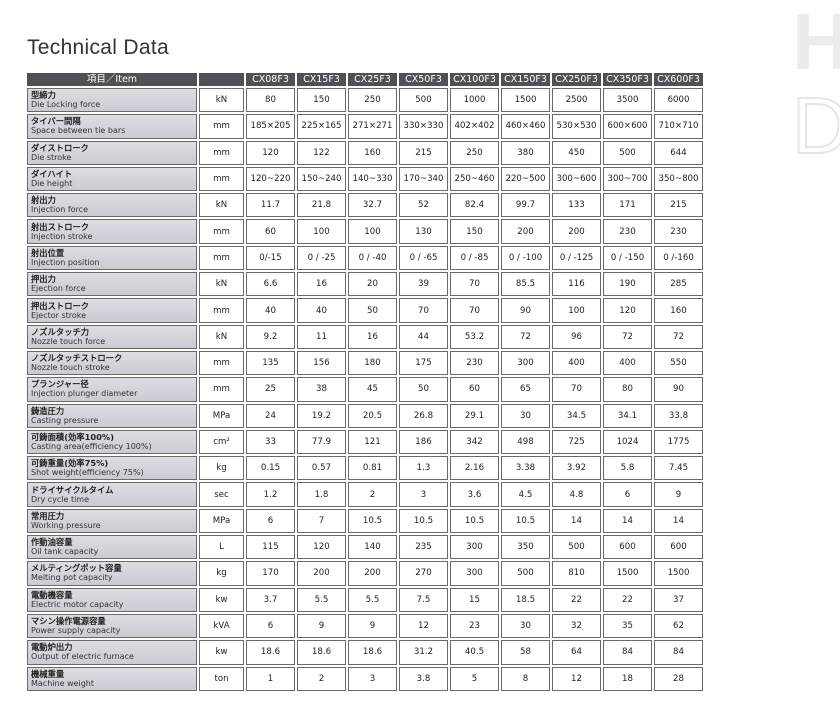 Image resolution: width=840 pixels, height=726 pixels. Describe the element at coordinates (112, 310) in the screenshot. I see `item-cell: 押出ストローク Ejector stroke` at that location.